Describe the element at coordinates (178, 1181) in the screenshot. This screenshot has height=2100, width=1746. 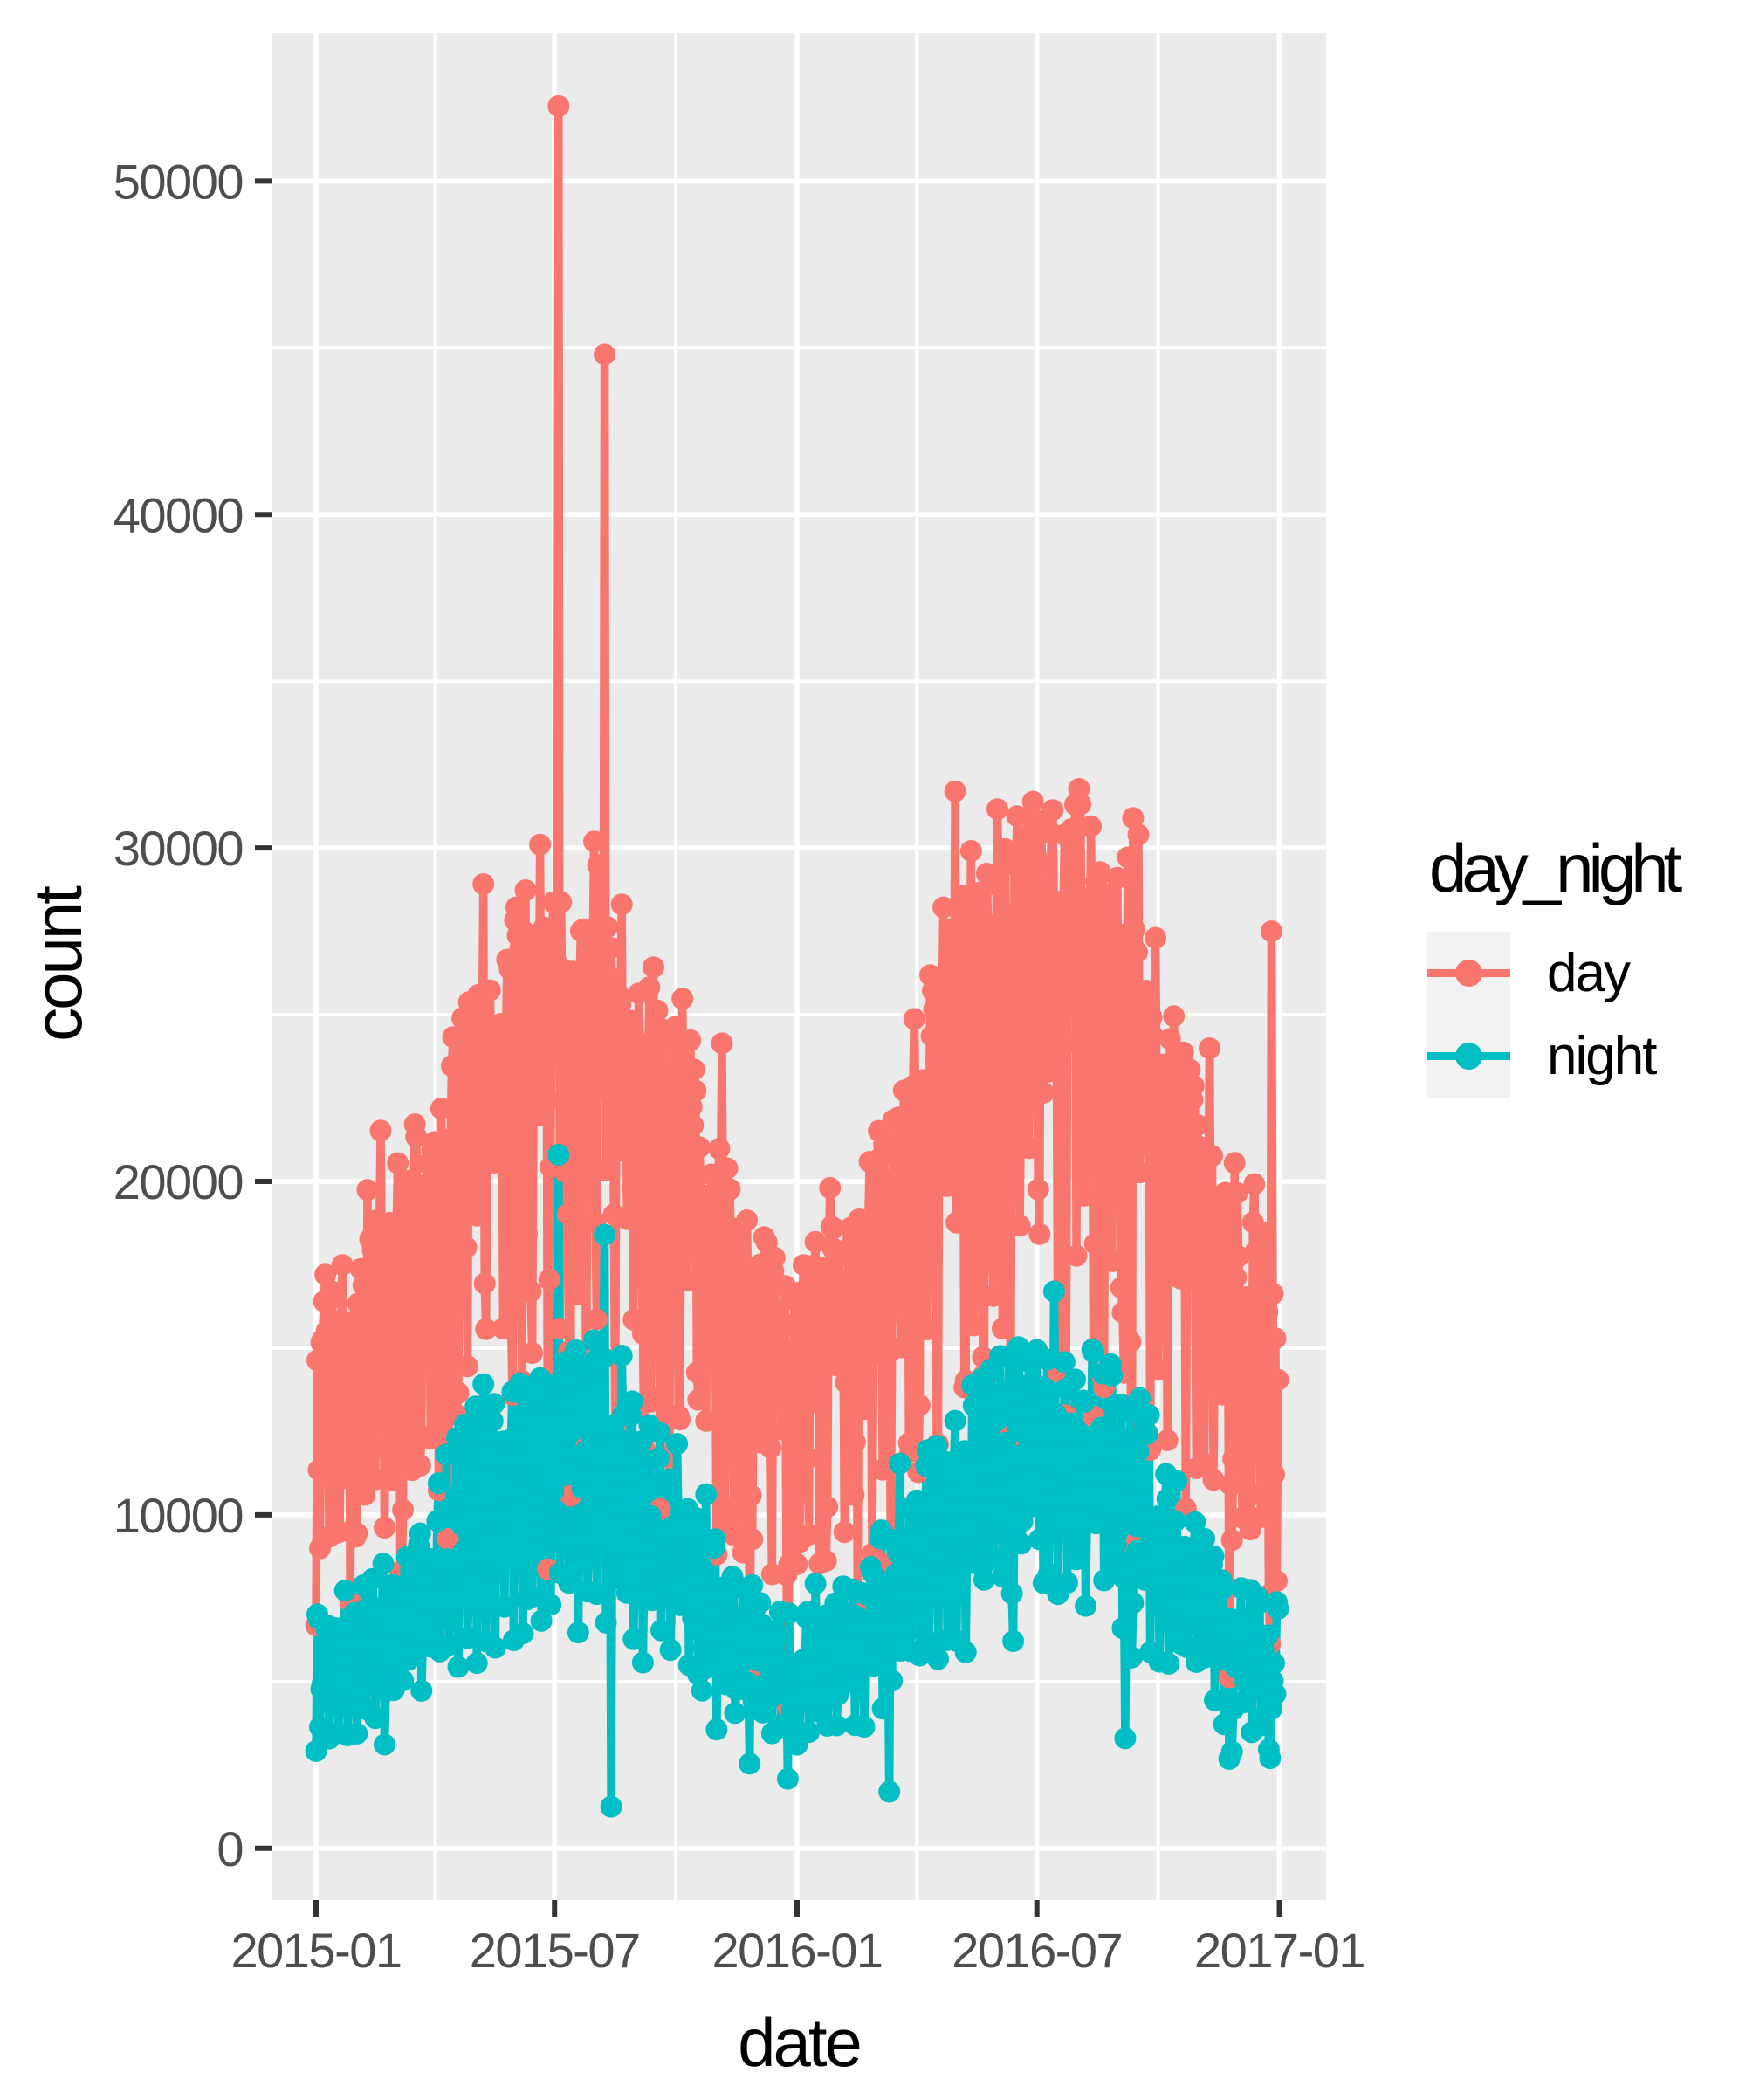
I see `svg-text: 20000` at that location.